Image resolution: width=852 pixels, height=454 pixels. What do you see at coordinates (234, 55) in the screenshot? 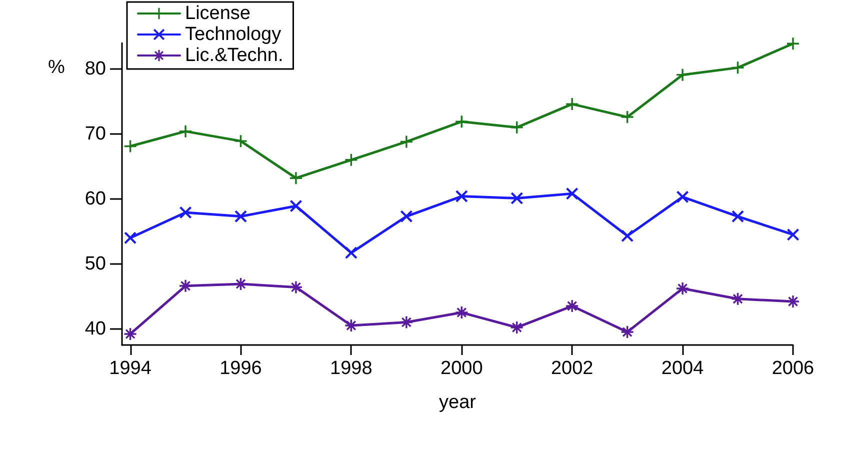
I see `legend-label: Lic.&Techn.` at bounding box center [234, 55].